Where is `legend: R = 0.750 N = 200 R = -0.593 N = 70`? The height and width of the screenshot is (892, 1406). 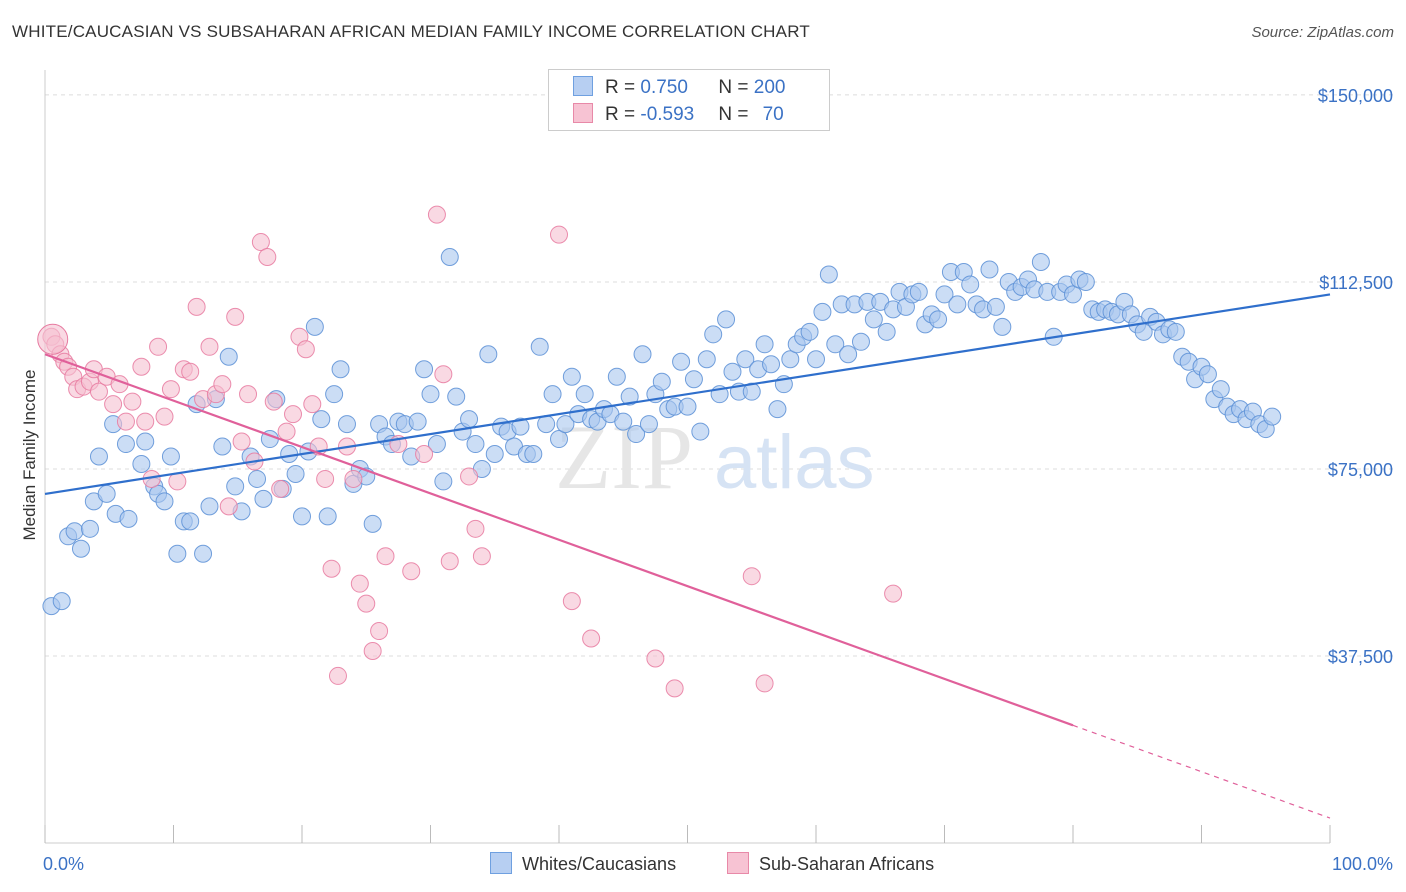
legend: R = 0.750 N = 200 R = -0.593 N = 70 is located at coordinates (689, 100).